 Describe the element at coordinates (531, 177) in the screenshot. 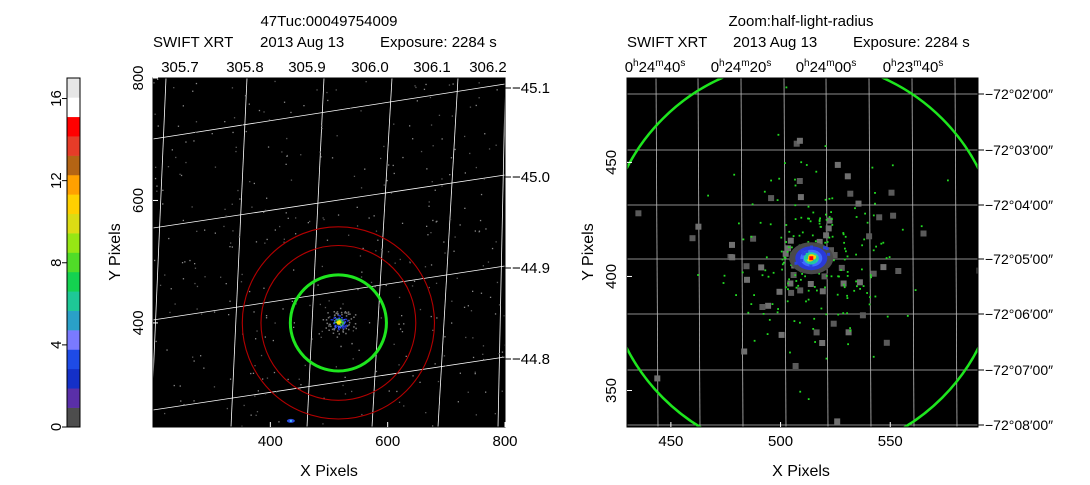

I see `dec-tick-label: −45.0` at that location.